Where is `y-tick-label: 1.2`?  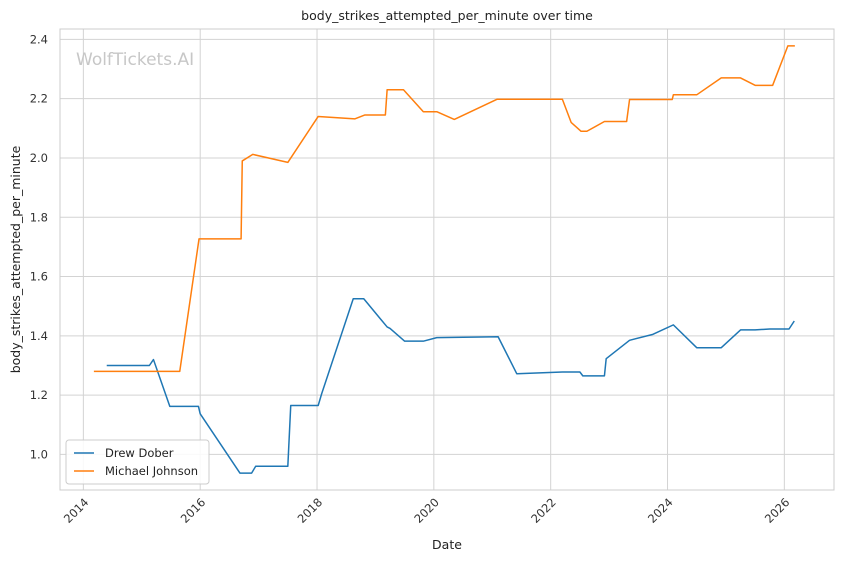 y-tick-label: 1.2 is located at coordinates (39, 395).